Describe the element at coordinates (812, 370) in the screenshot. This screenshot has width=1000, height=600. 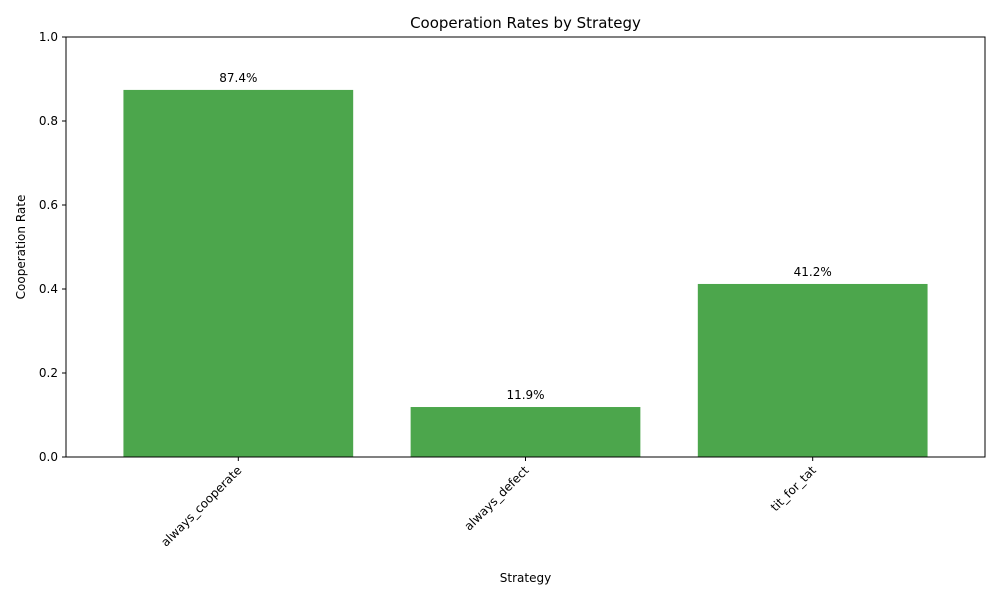
I see `bar-tit_for_tat` at that location.